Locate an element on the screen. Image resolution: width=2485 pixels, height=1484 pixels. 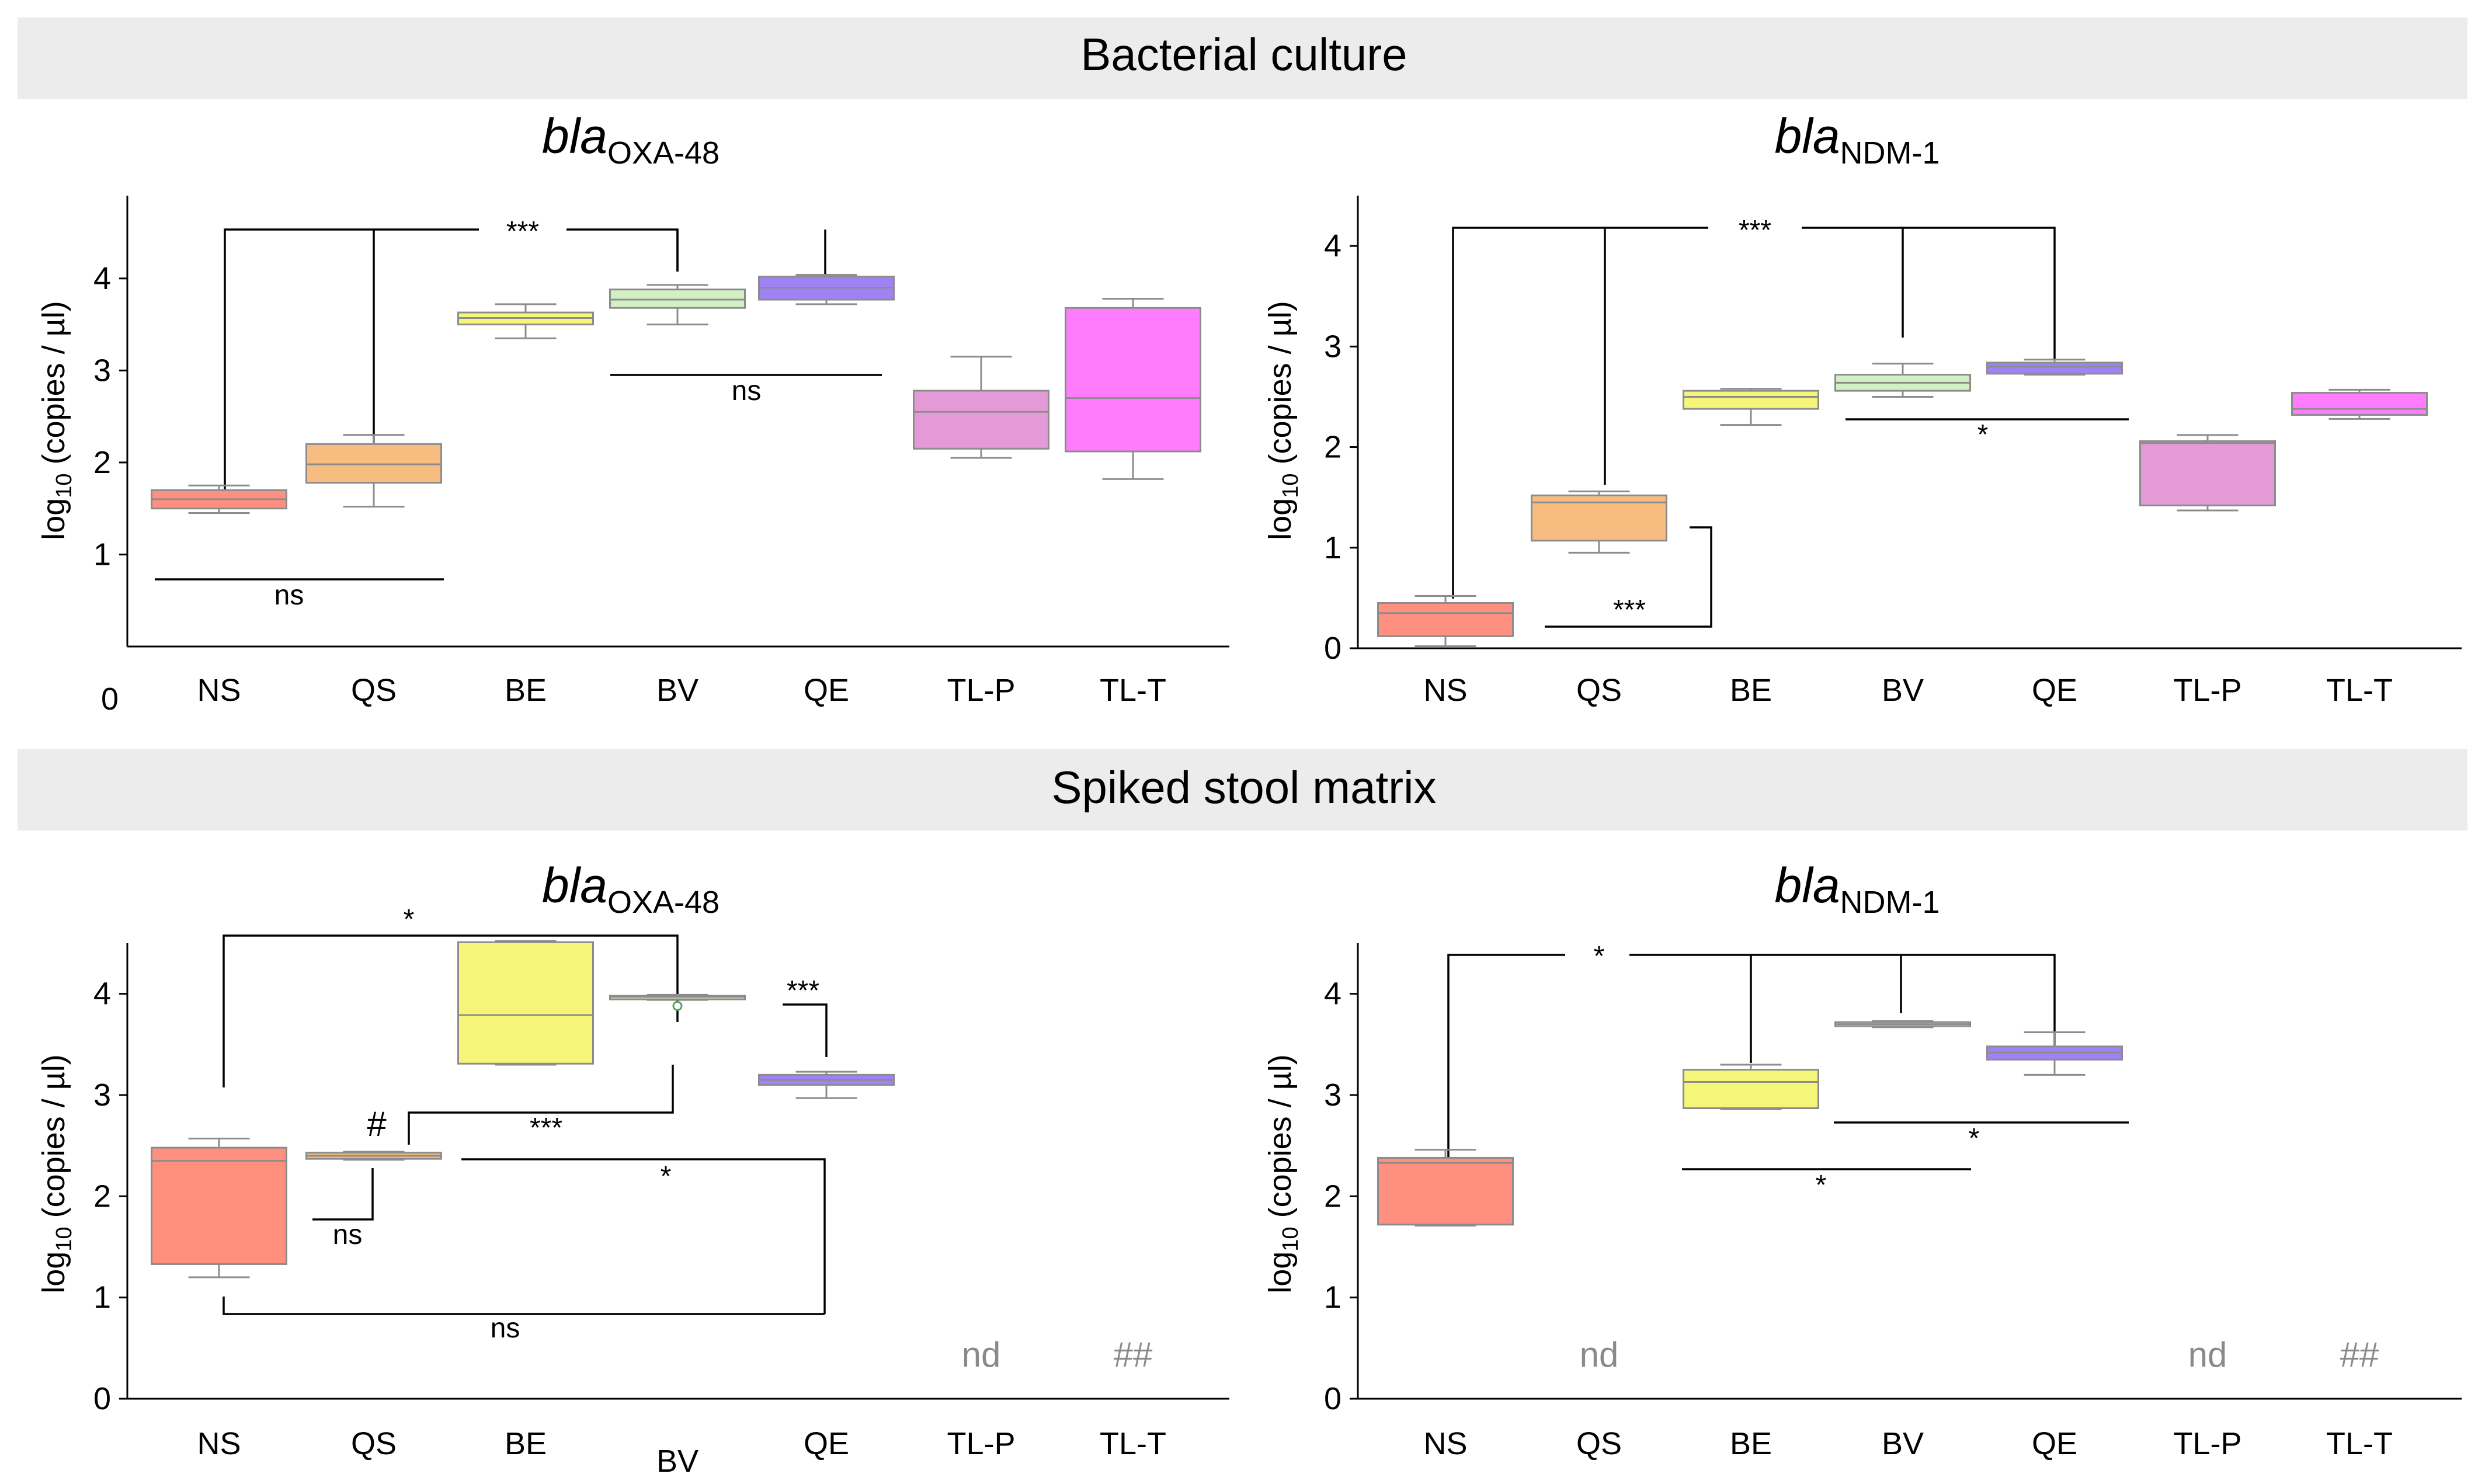
significance-brackets: *** * *** is located at coordinates (1790, 422).